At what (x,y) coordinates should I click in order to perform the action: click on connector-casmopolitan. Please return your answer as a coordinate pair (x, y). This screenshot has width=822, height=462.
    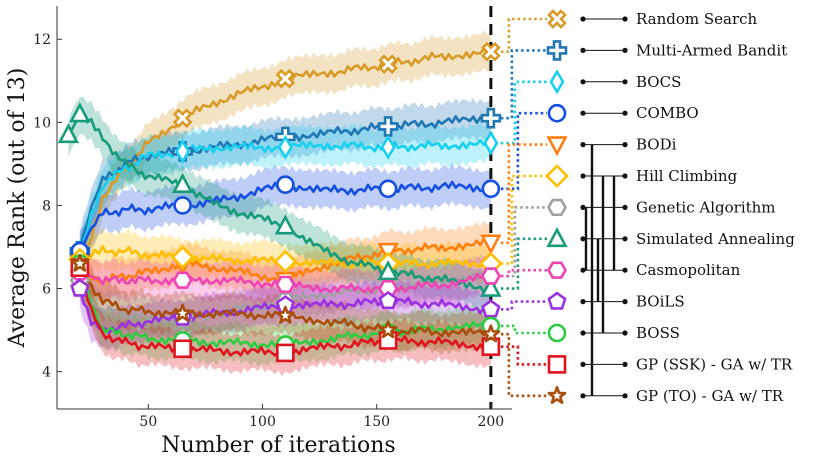
    Looking at the image, I should click on (523, 273).